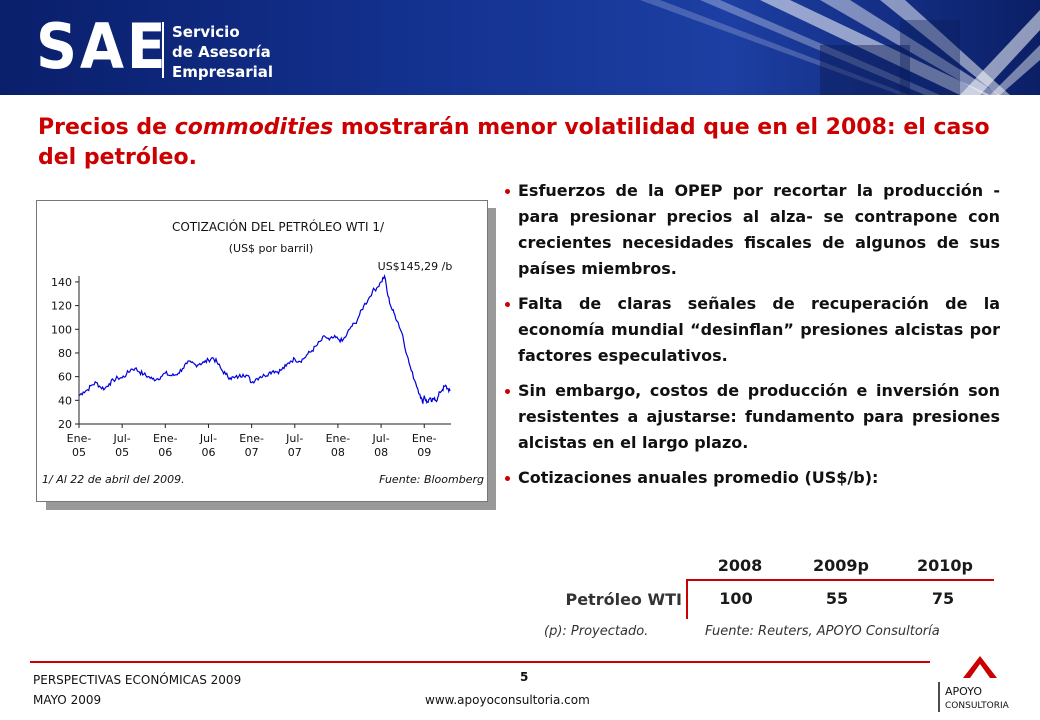  Describe the element at coordinates (415, 266) in the screenshot. I see `chart-peak-label: US$145,29 /b` at that location.